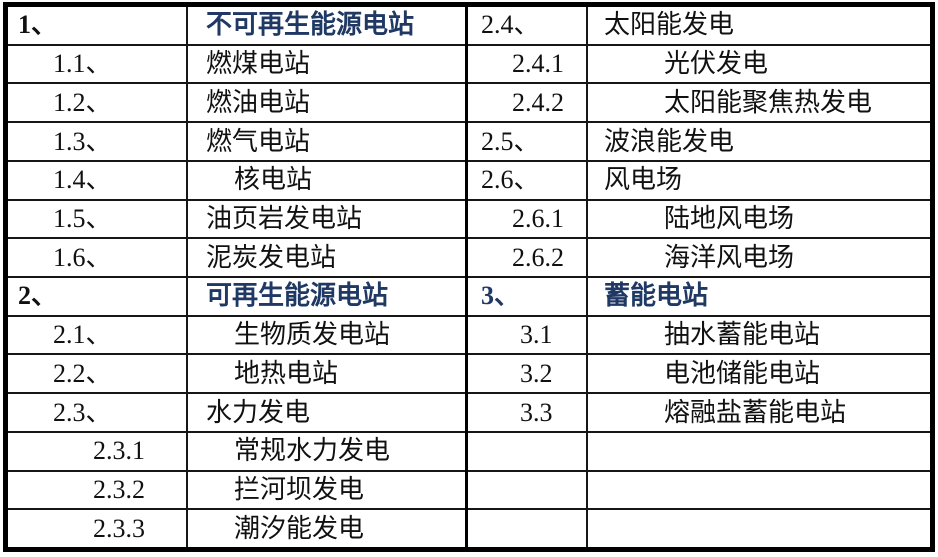 The image size is (938, 557). I want to click on row-label-cell: 泥炭发电站, so click(271, 257).